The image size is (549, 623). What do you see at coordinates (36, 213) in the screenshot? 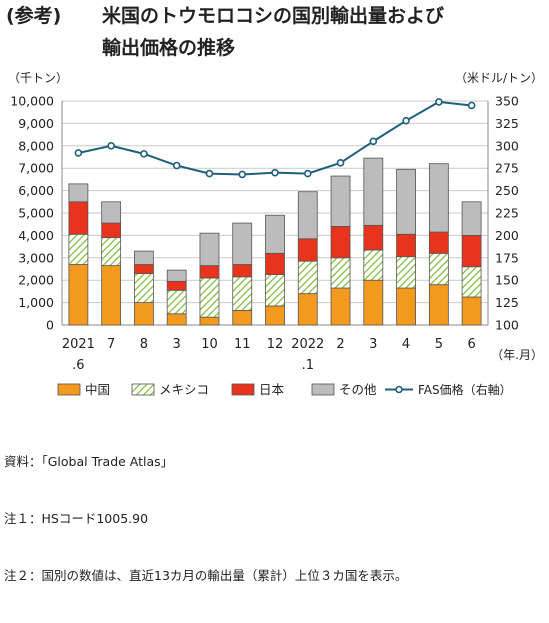
I see `left-tick-label: 5,000` at bounding box center [36, 213].